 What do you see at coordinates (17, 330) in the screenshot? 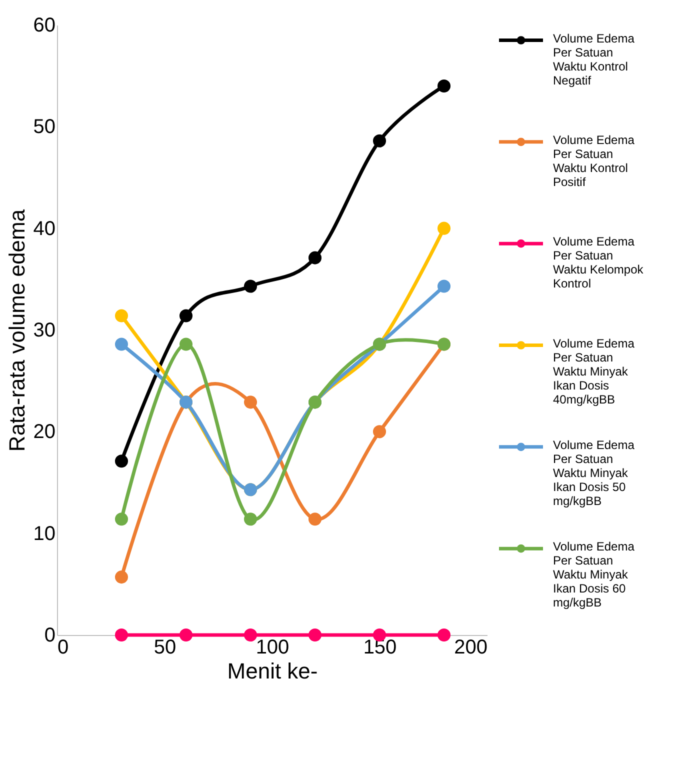
I see `y-axis-title: Rata-rata volume edema` at bounding box center [17, 330].